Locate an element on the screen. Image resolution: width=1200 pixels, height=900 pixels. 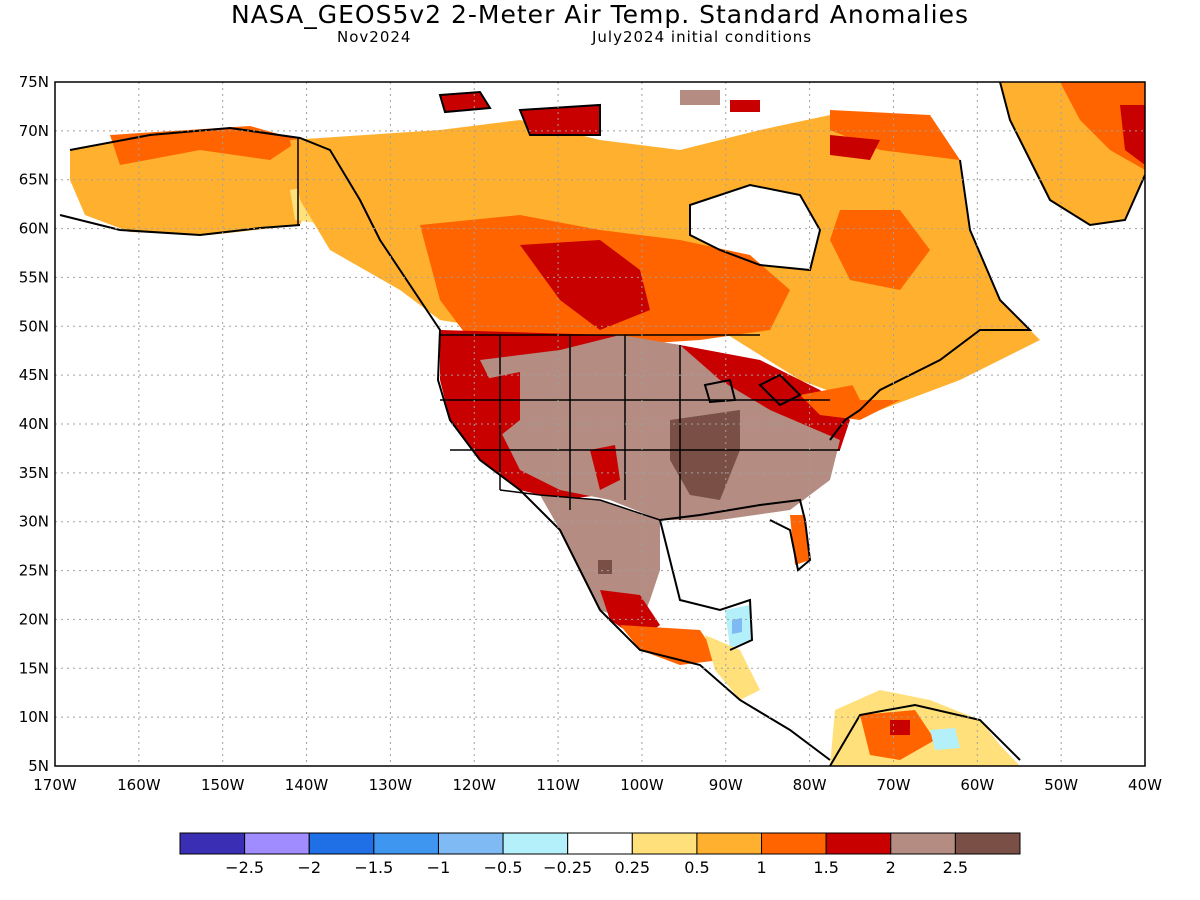
longitude-label: 80W is located at coordinates (810, 785).